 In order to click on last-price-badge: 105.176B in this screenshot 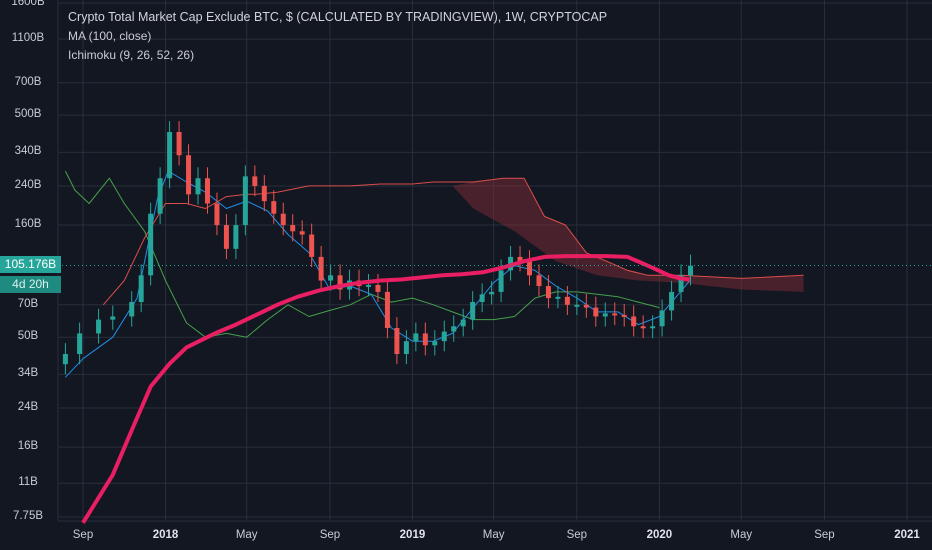, I will do `click(30, 264)`.